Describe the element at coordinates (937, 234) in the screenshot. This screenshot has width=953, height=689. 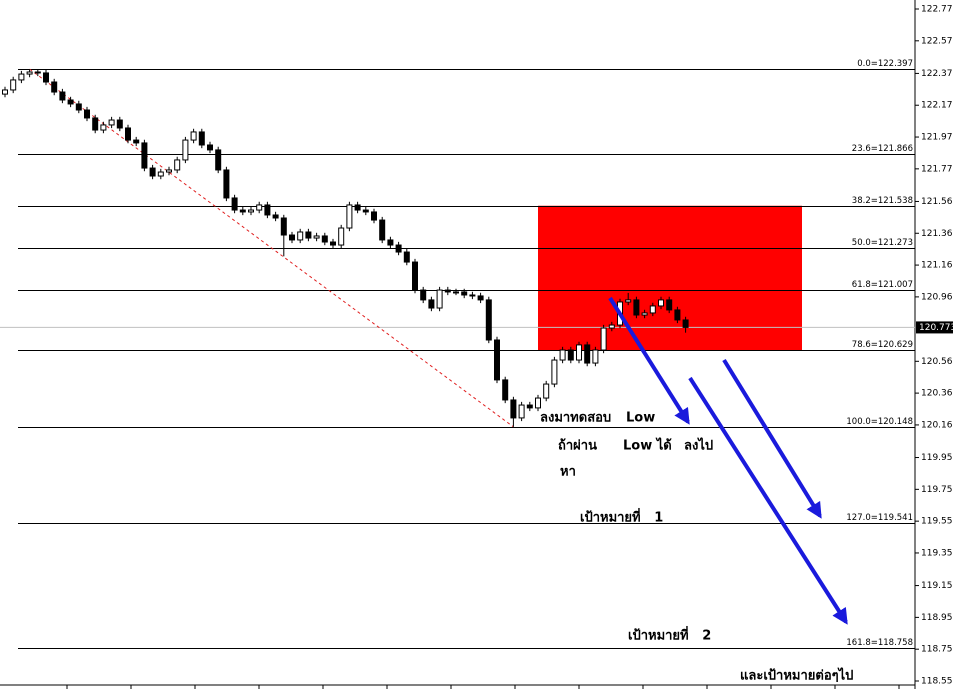
I see `y-tick-label: 121.365` at that location.